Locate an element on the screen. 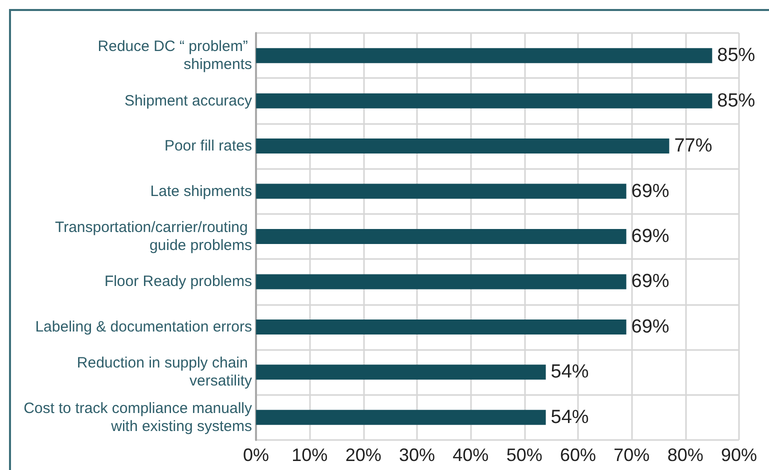  x-tick-label: 50% is located at coordinates (524, 455).